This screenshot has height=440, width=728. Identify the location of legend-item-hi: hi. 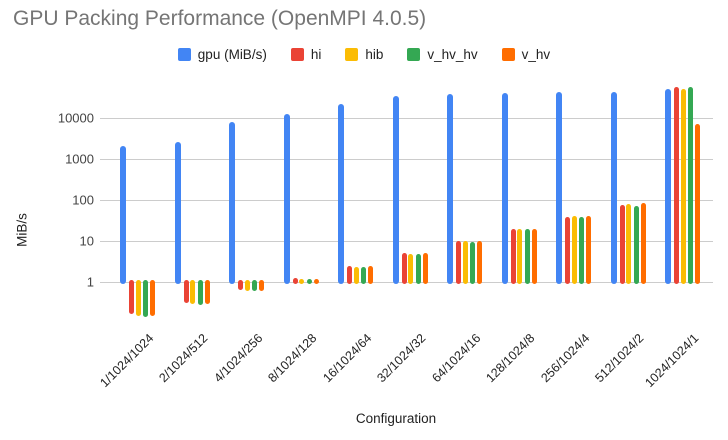
(306, 54).